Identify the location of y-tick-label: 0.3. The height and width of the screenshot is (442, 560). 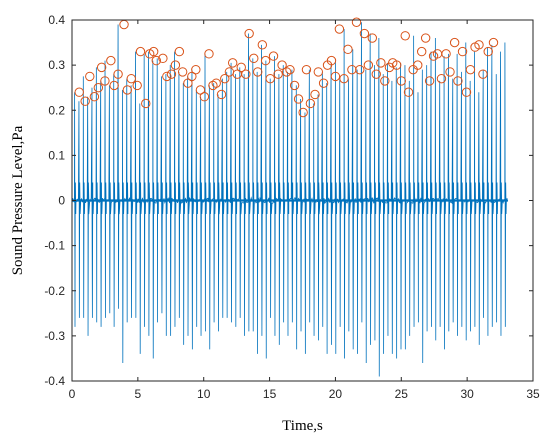
(56, 65).